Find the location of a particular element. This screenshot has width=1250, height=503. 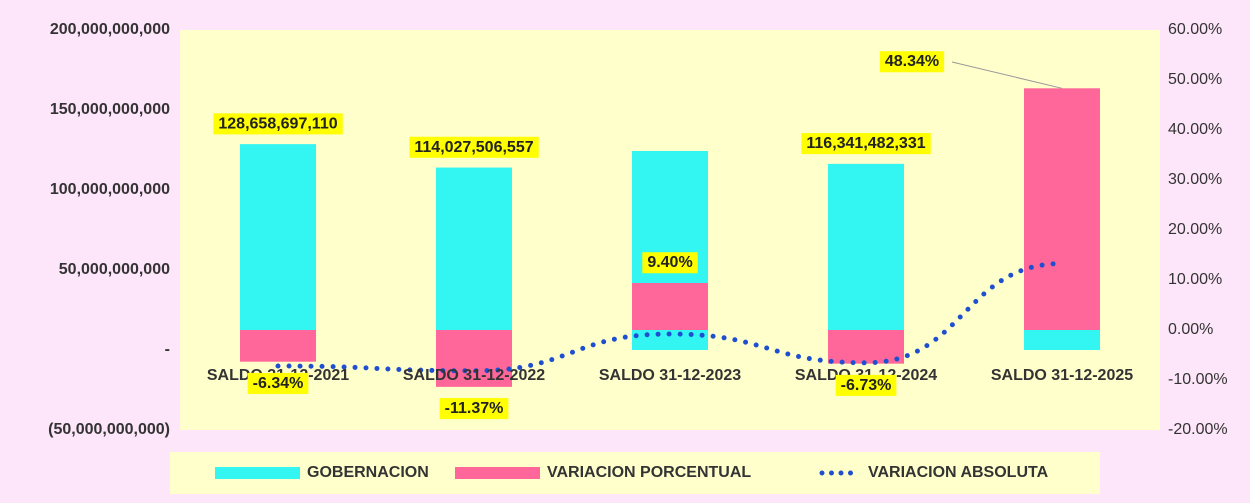

y2-tick-label: 60.00% is located at coordinates (1195, 29).